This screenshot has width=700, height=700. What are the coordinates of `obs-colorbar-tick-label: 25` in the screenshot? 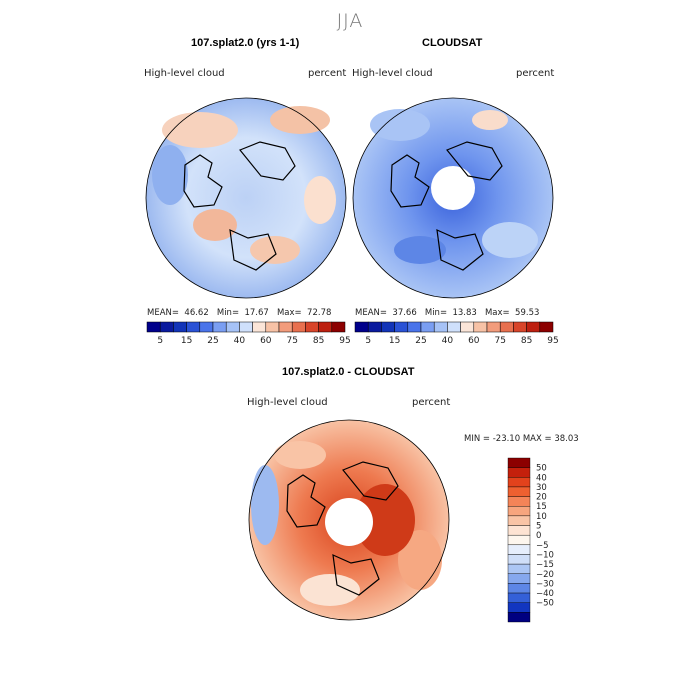 It's located at (420, 341).